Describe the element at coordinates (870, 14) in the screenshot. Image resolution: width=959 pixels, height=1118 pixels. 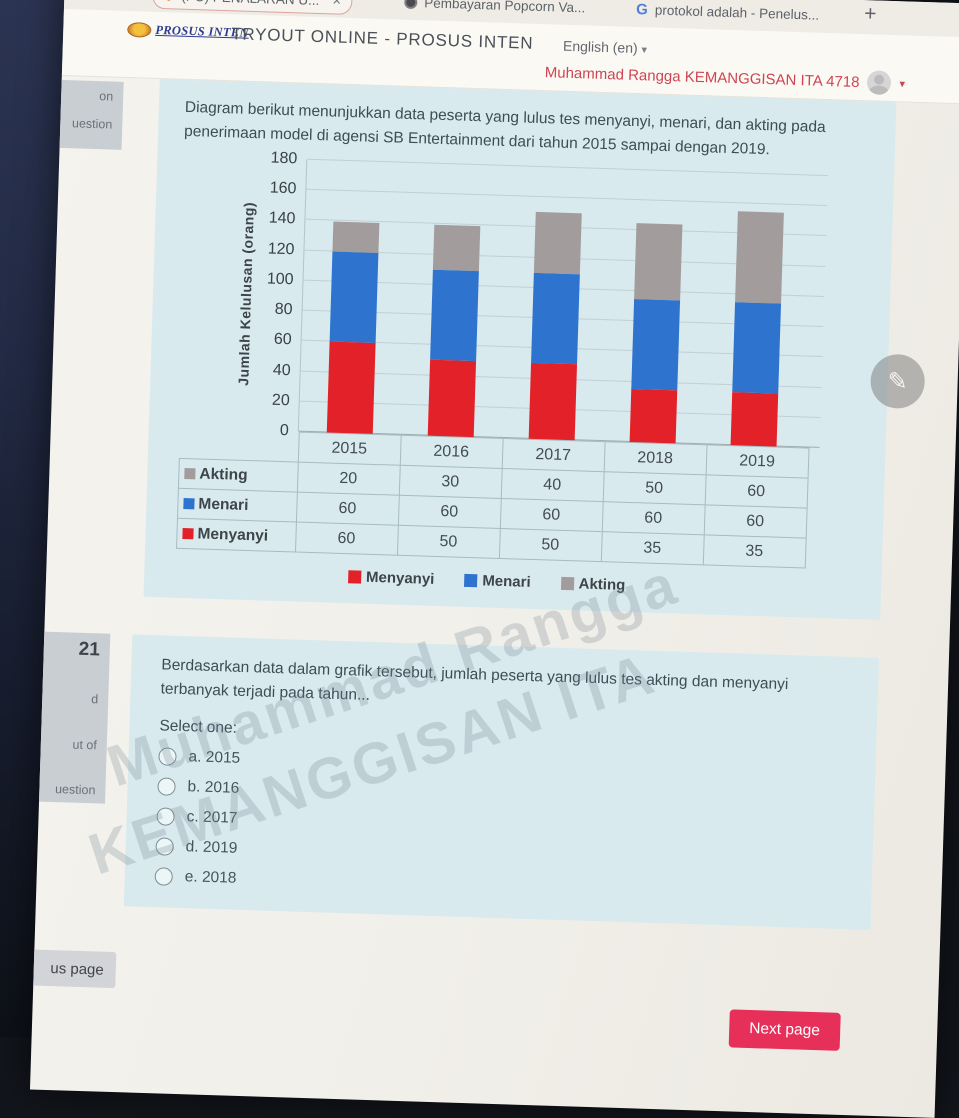
I see `new-tab-button: +` at that location.